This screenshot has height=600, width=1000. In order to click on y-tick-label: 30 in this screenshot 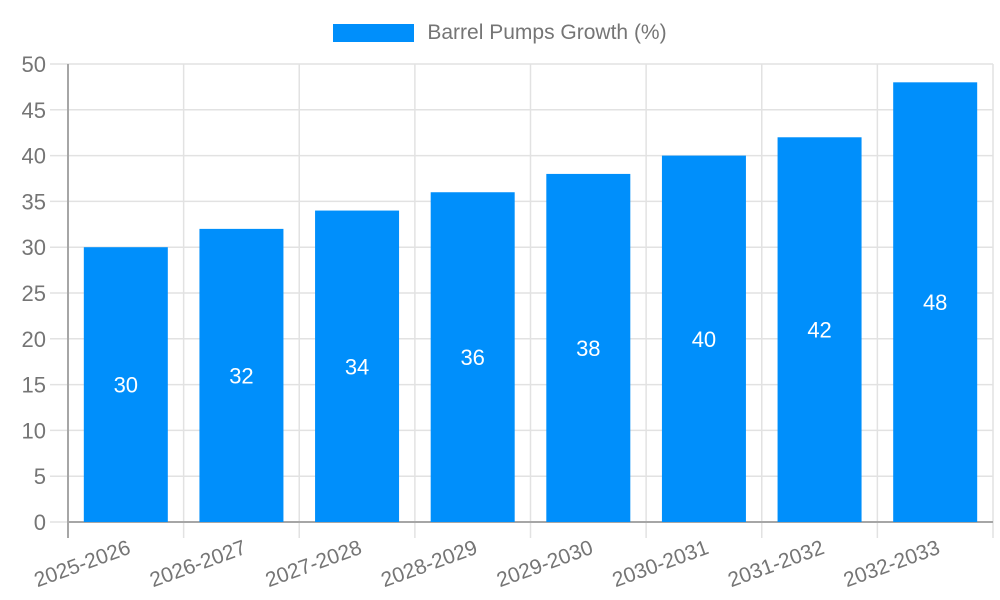, I will do `click(34, 247)`.